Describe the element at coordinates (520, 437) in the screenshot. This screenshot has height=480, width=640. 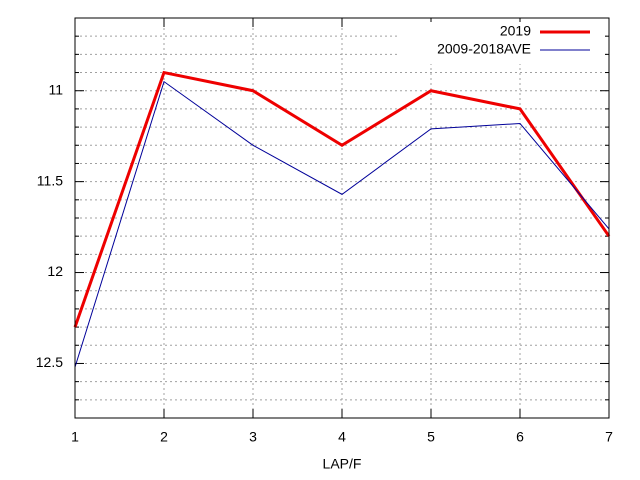
I see `x-tick-label: 6` at that location.